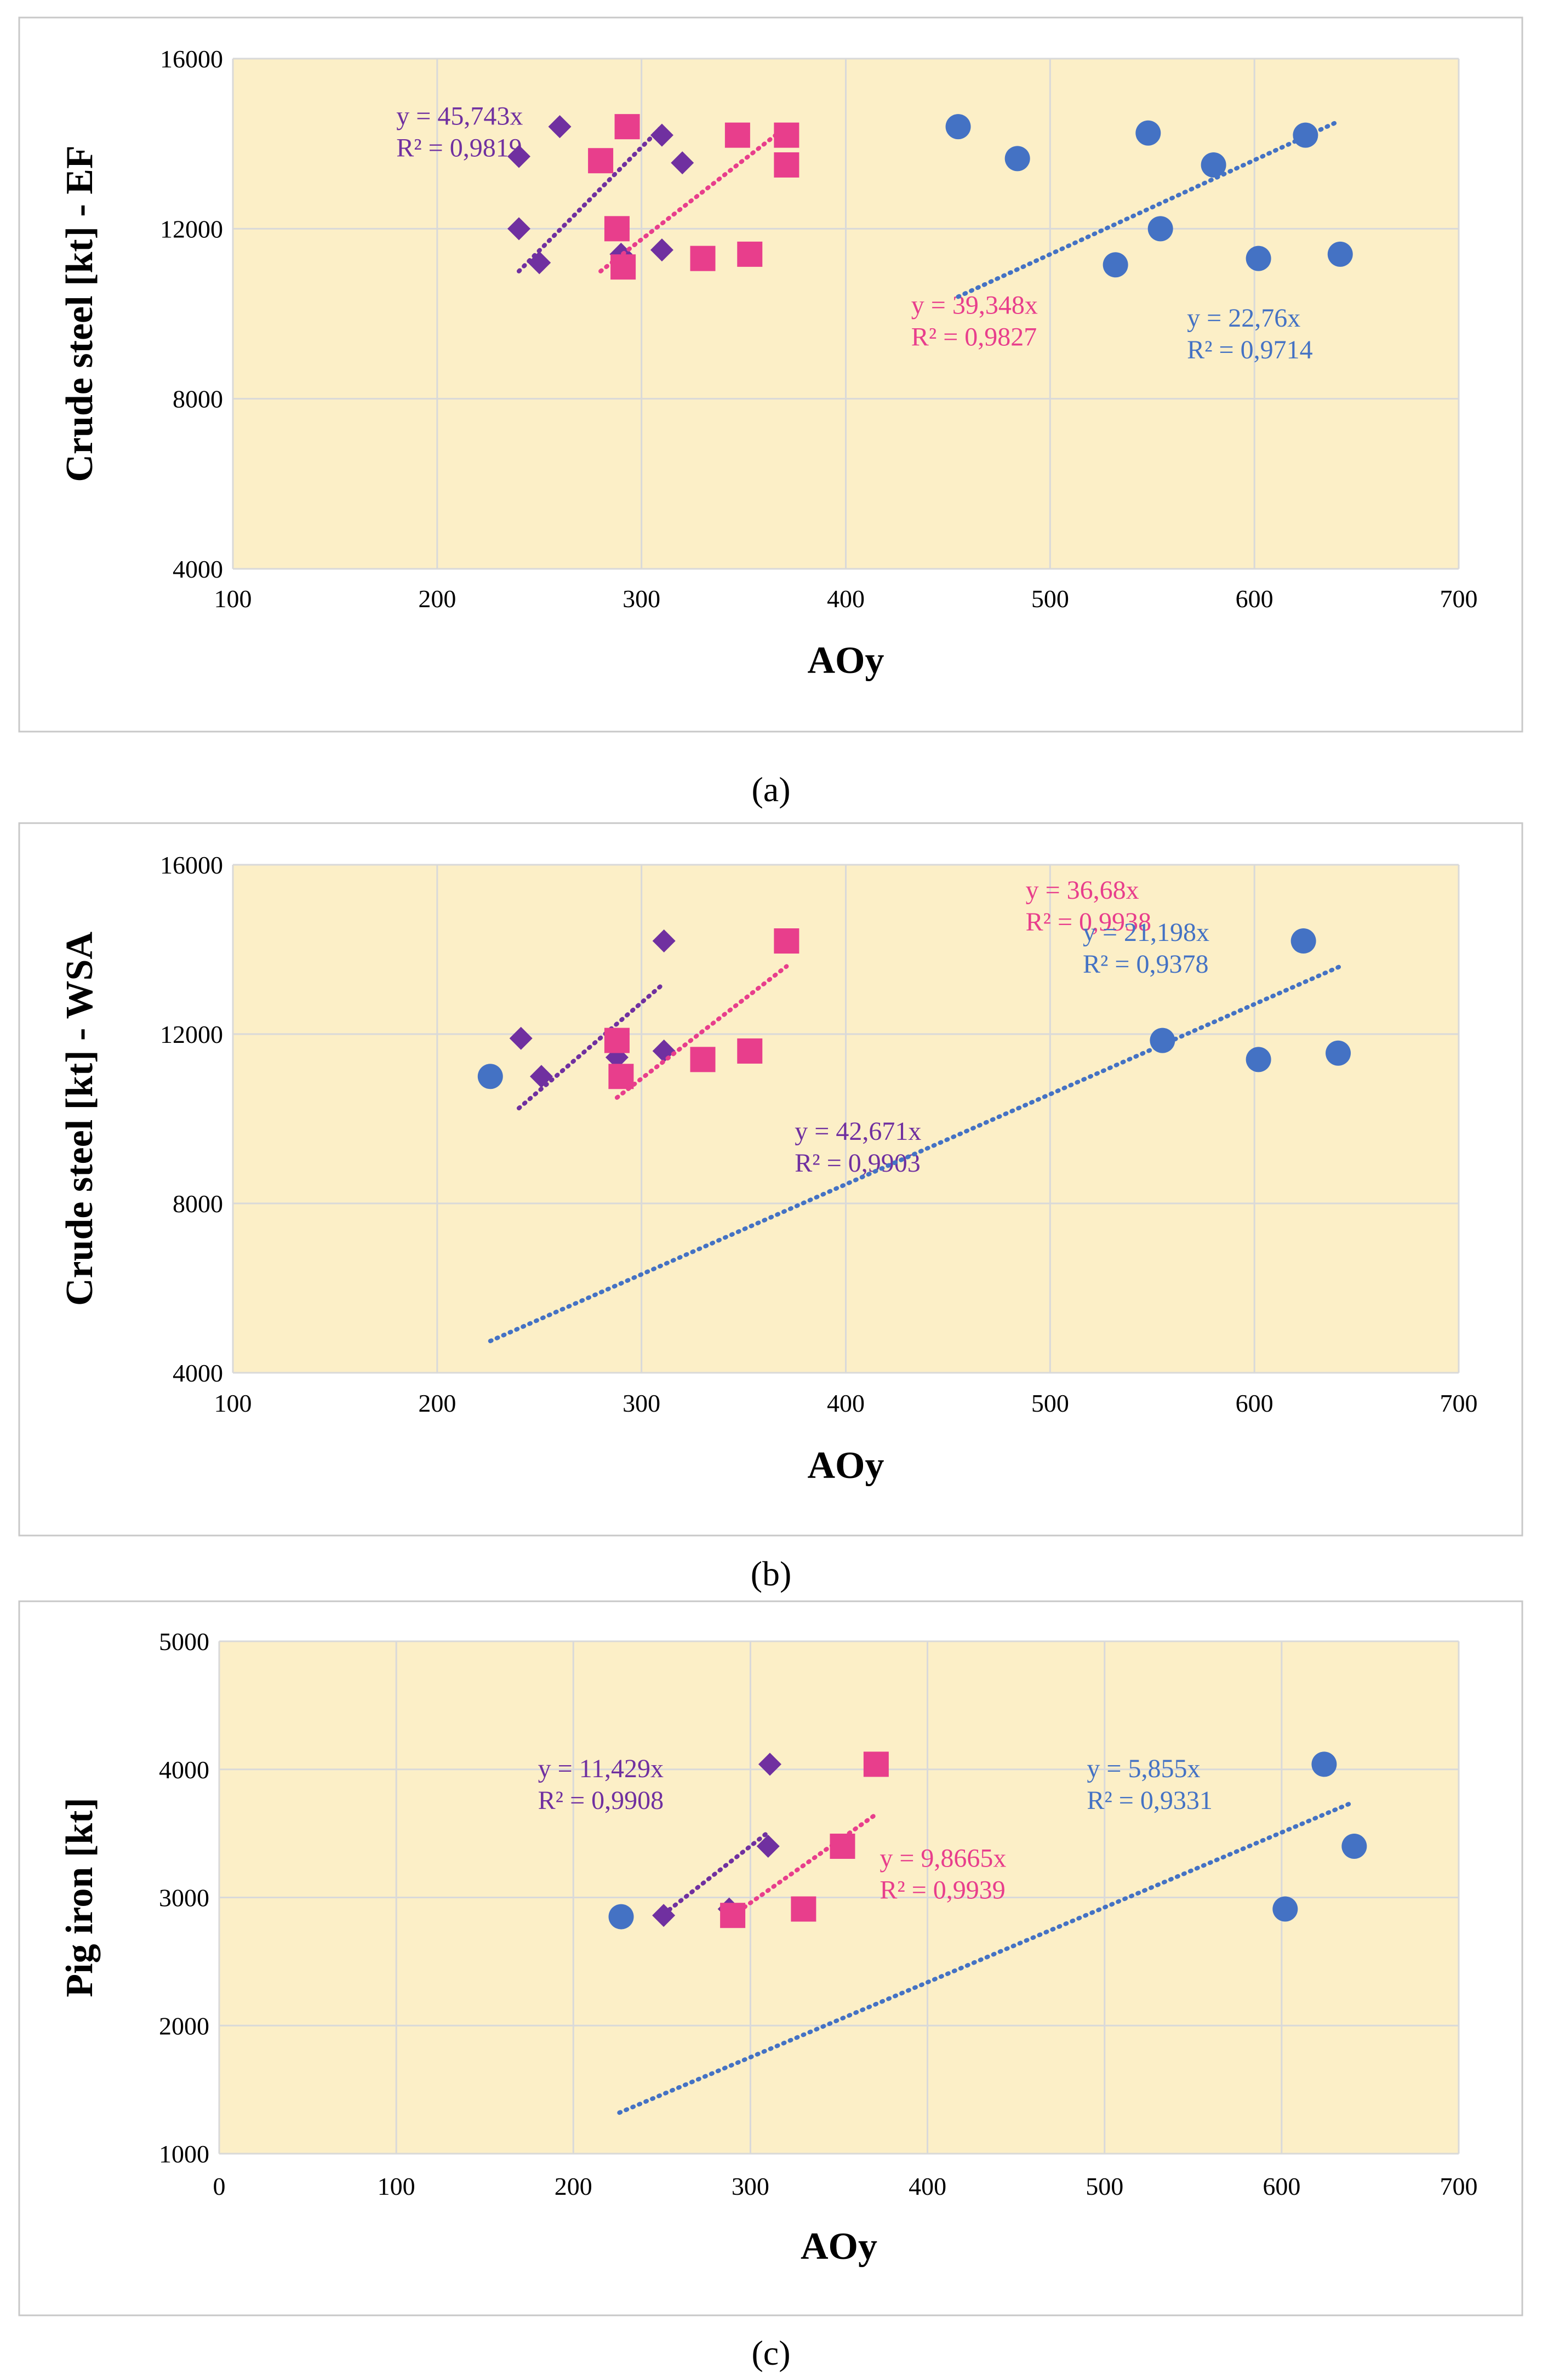  What do you see at coordinates (974, 337) in the screenshot?
I see `trend-r2-pink: R² = 0,9827` at bounding box center [974, 337].